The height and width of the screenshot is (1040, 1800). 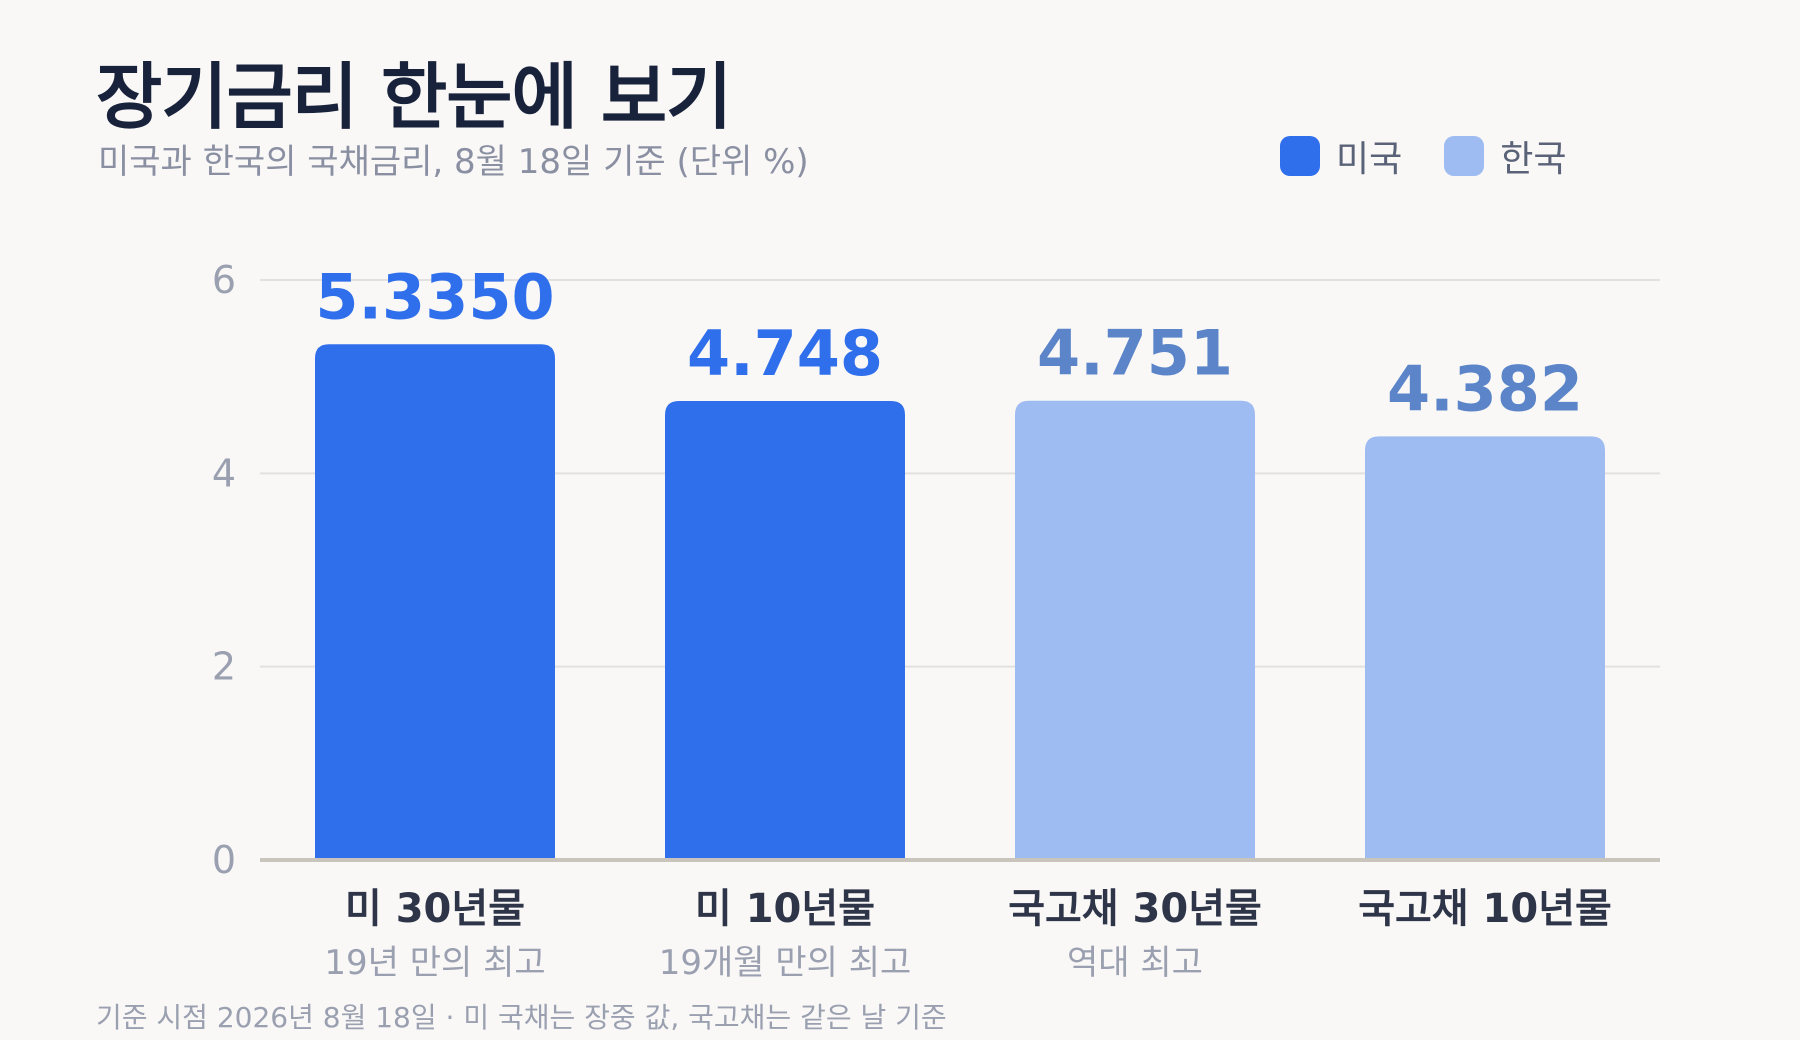 I want to click on legend-item-us: 미국, so click(x=1341, y=156).